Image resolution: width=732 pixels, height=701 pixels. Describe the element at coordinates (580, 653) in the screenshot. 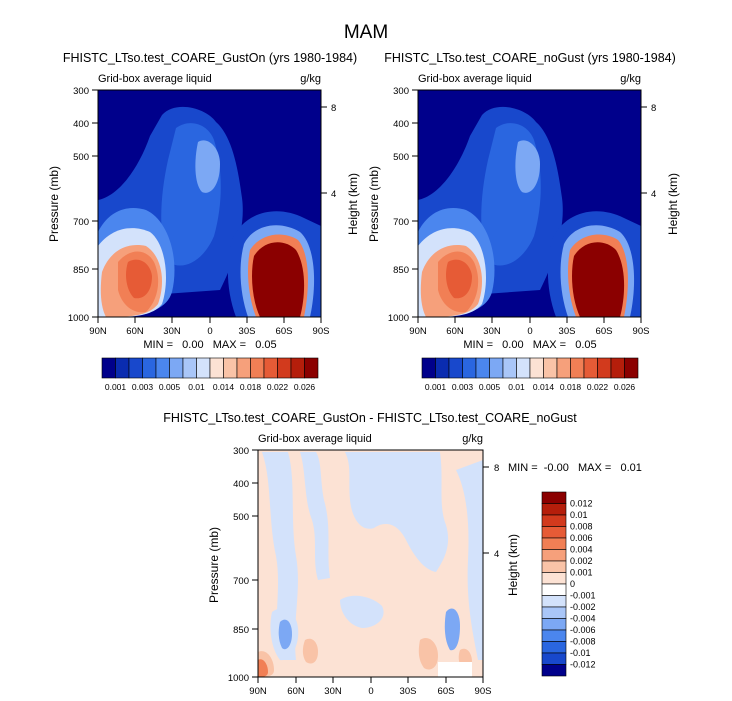

I see `colorbar-label: -0.01` at that location.